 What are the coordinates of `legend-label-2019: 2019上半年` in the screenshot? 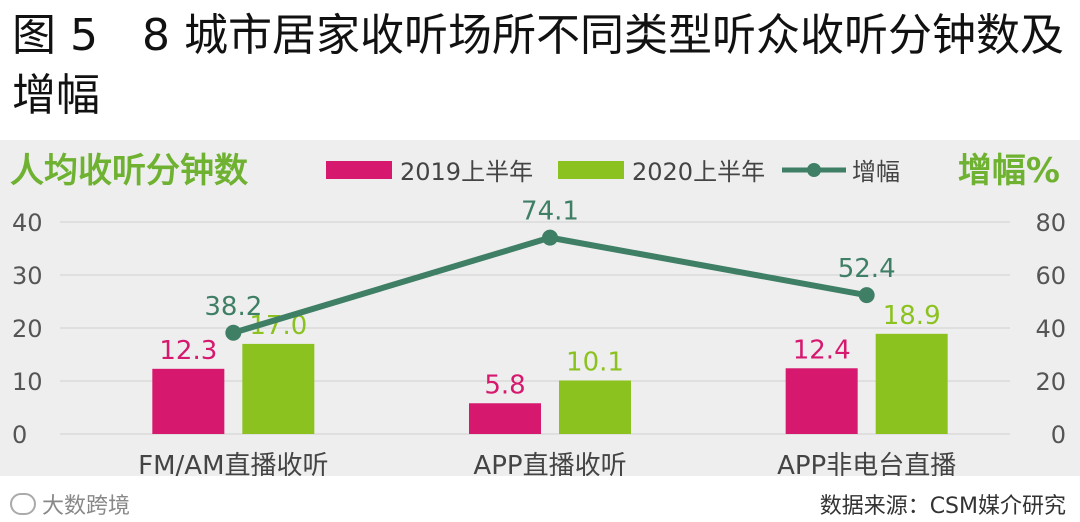 It's located at (466, 172).